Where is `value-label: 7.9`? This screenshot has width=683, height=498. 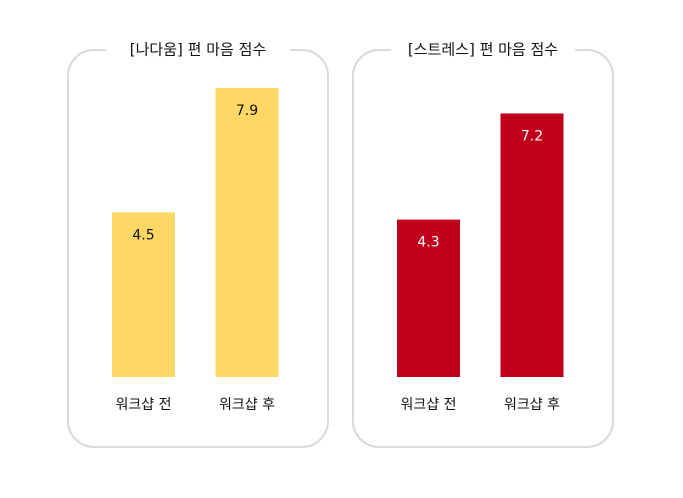
value-label: 7.9 is located at coordinates (247, 111).